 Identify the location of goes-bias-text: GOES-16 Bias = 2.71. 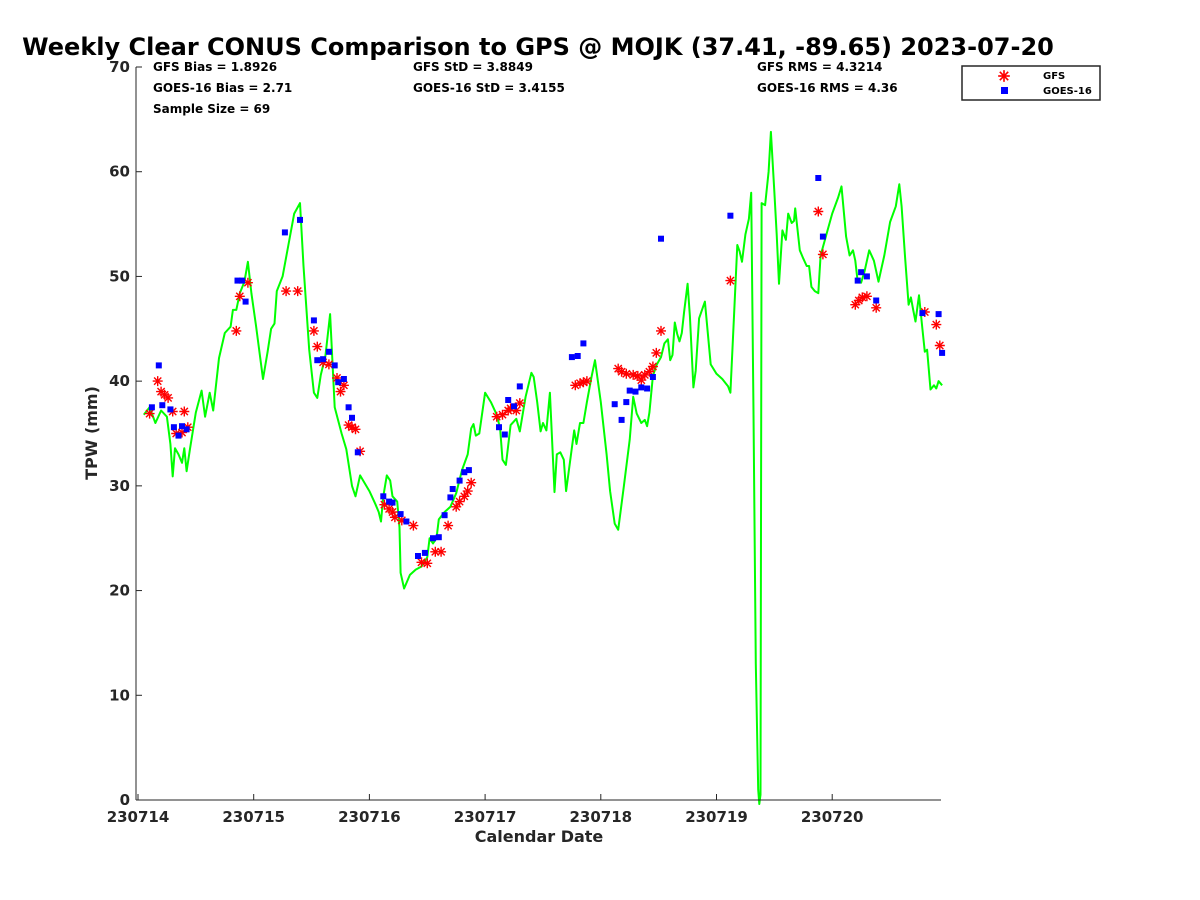
(222, 88).